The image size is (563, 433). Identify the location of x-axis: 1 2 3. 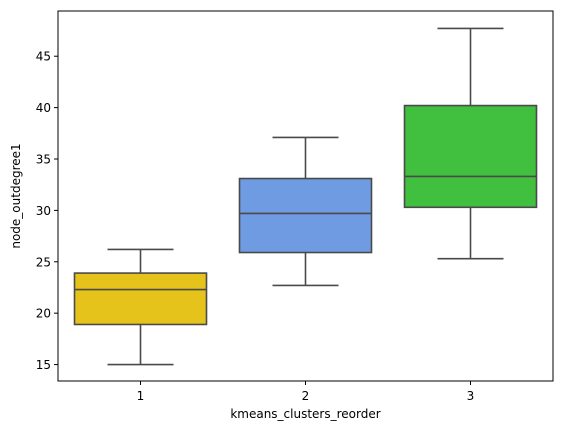
(306, 392).